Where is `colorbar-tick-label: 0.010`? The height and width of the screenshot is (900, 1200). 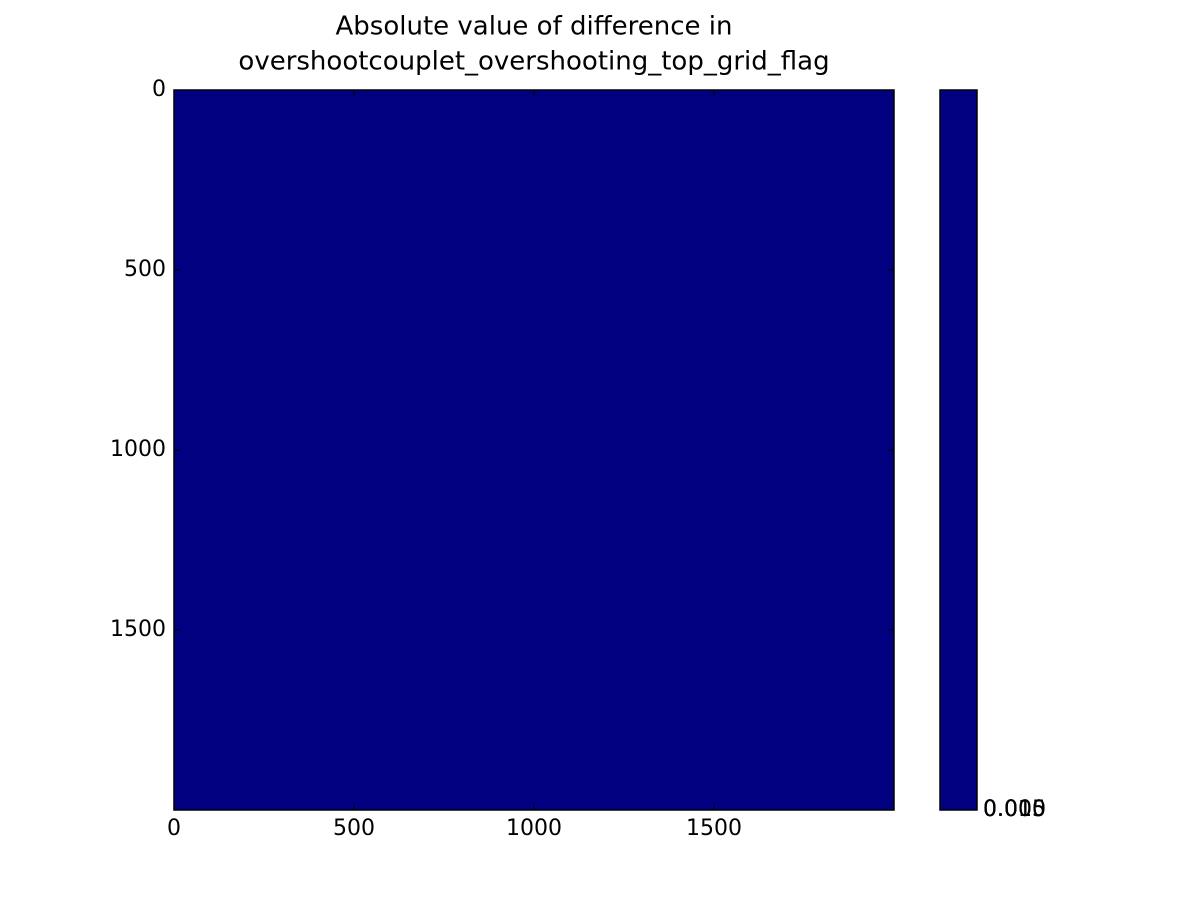
colorbar-tick-label: 0.010 is located at coordinates (1014, 809).